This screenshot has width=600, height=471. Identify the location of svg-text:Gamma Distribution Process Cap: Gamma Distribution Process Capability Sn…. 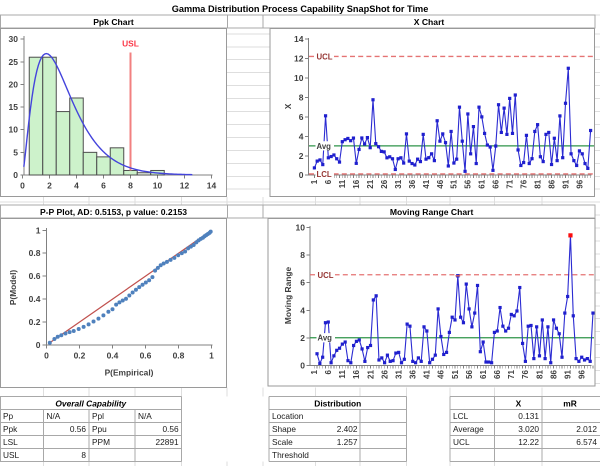
(300, 9).